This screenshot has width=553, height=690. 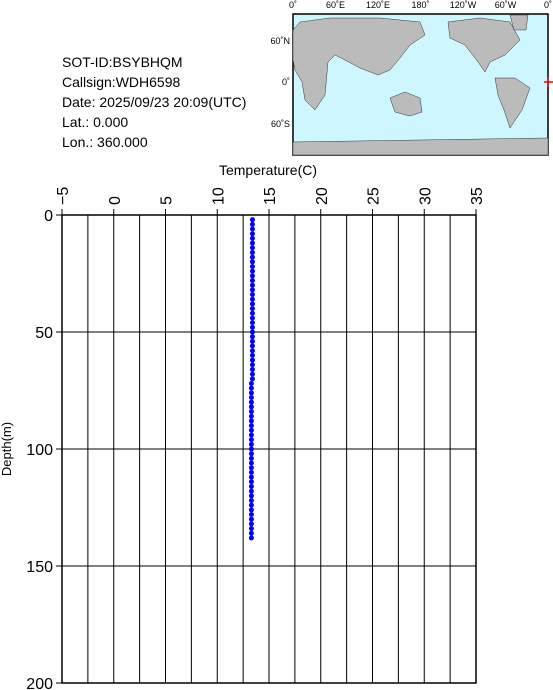 I want to click on map-lat-label: 60˚S, so click(x=280, y=124).